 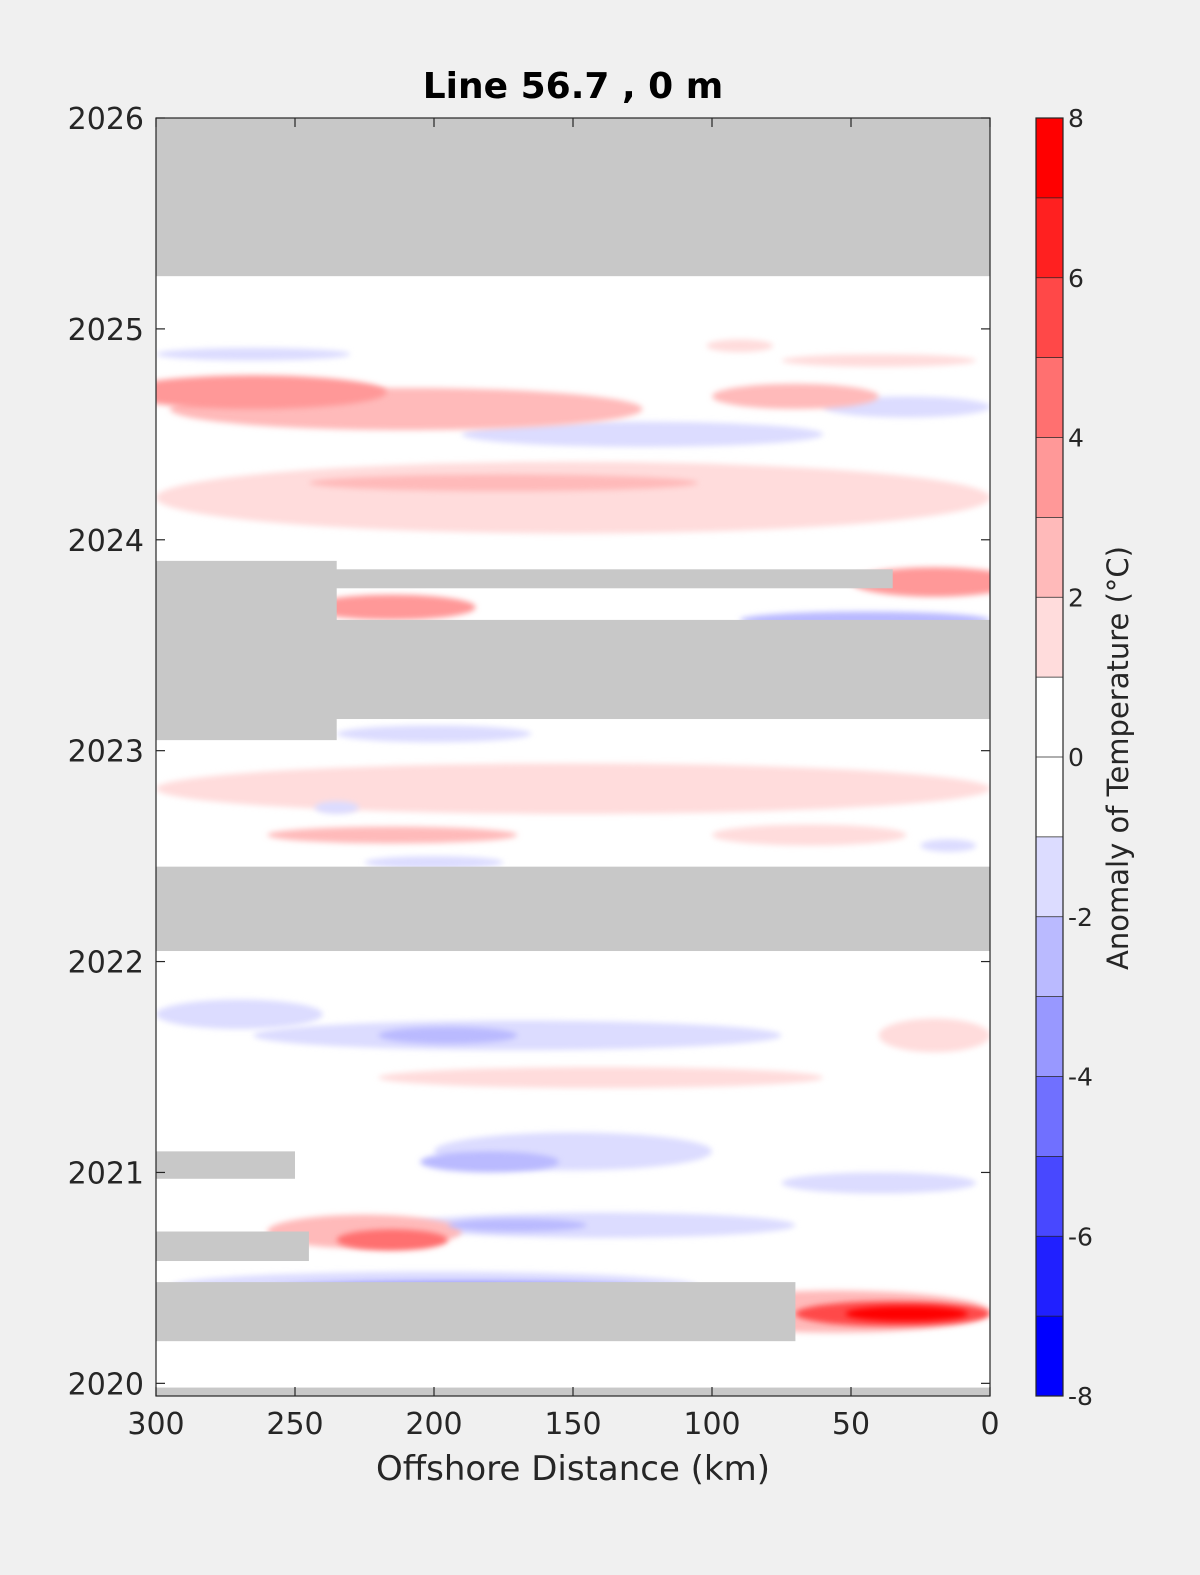 What do you see at coordinates (572, 1424) in the screenshot?
I see `x-tick-label: 150` at bounding box center [572, 1424].